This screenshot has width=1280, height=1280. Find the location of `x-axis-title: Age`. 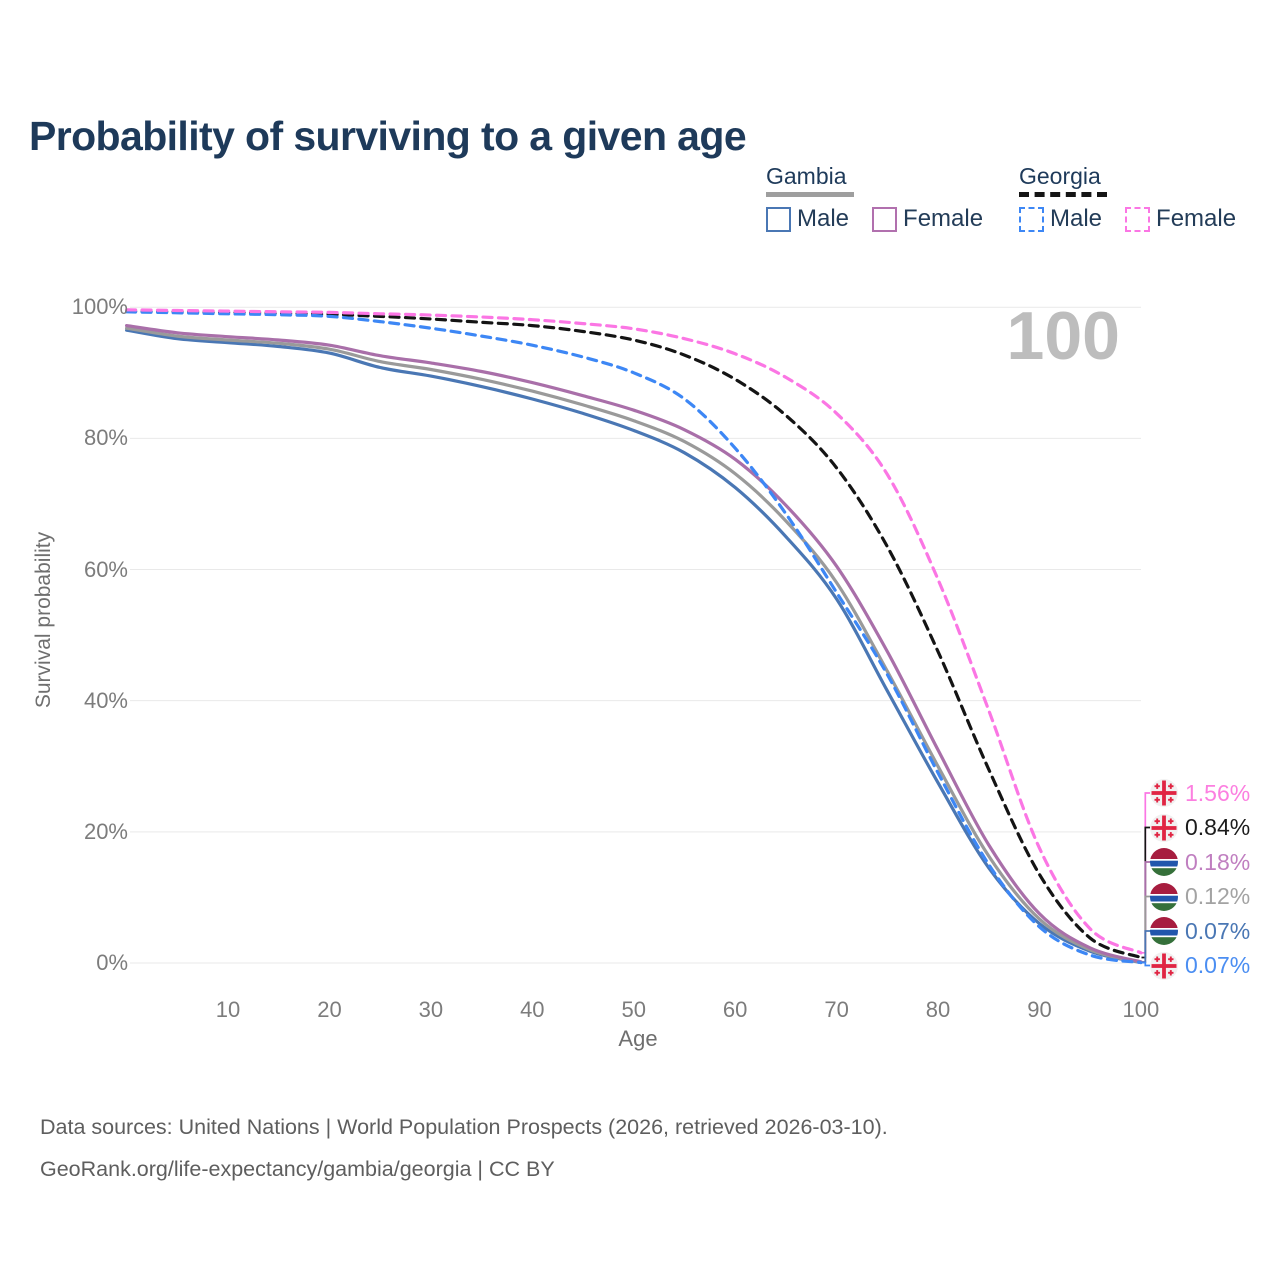

x-axis-title: Age is located at coordinates (638, 1038).